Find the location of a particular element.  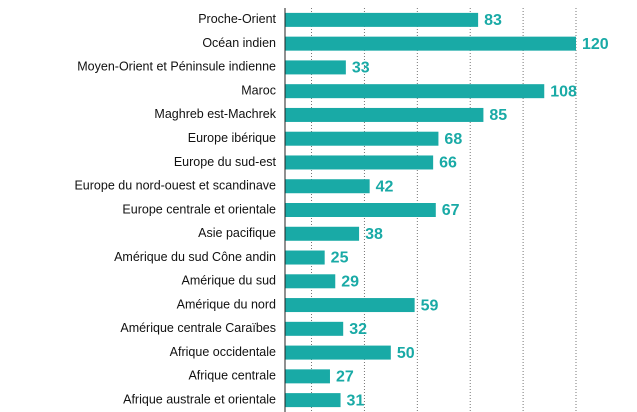

category-label: Amérique centrale Caraïbes is located at coordinates (198, 328).